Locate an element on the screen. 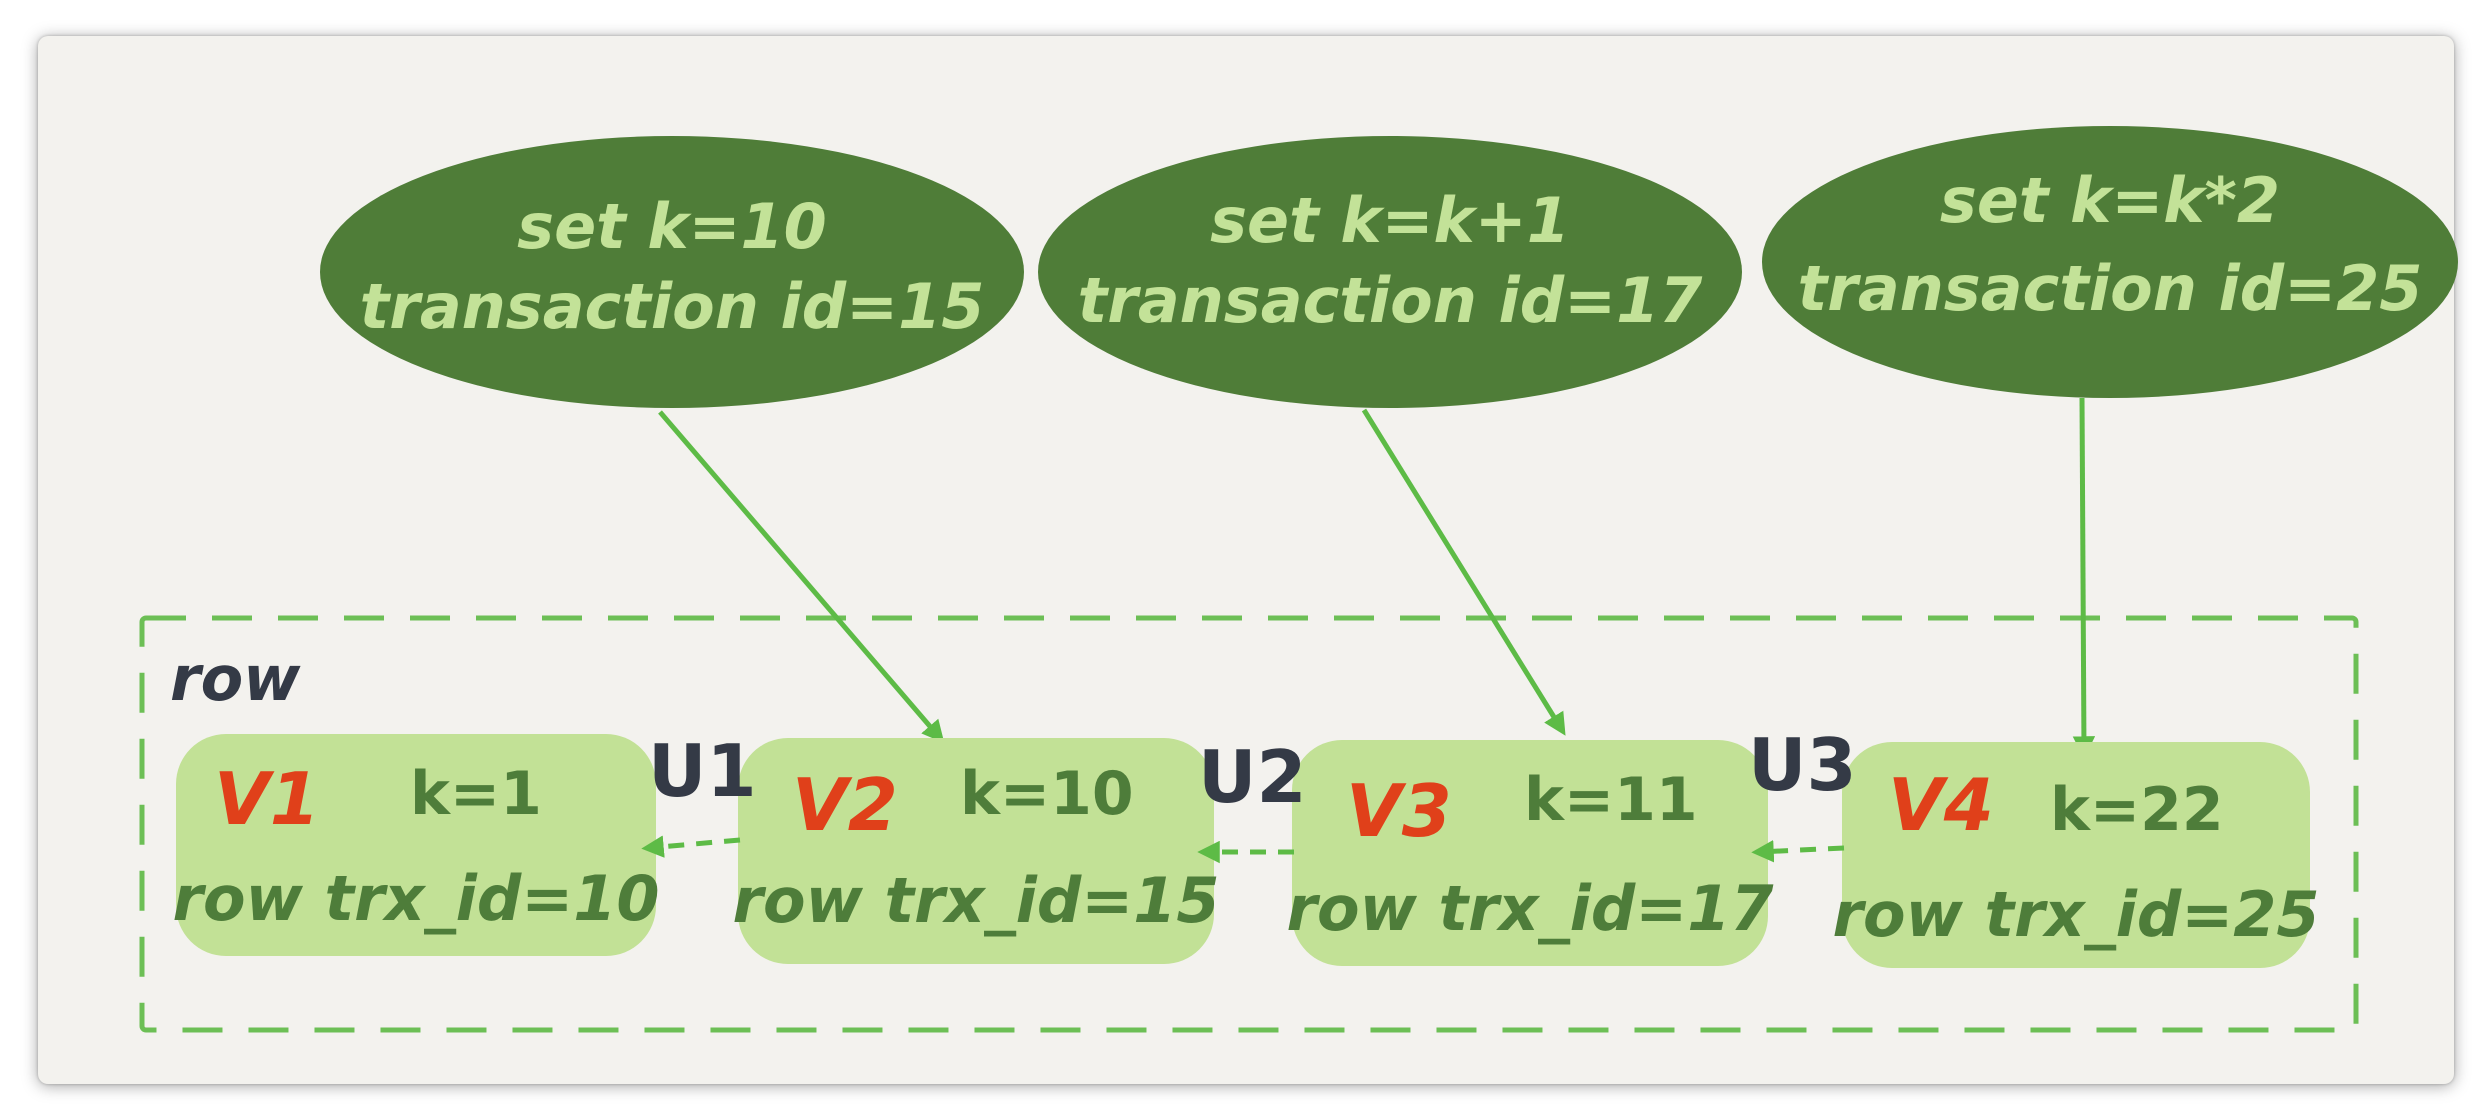 The height and width of the screenshot is (1120, 2492). version-value: k=11 is located at coordinates (1611, 800).